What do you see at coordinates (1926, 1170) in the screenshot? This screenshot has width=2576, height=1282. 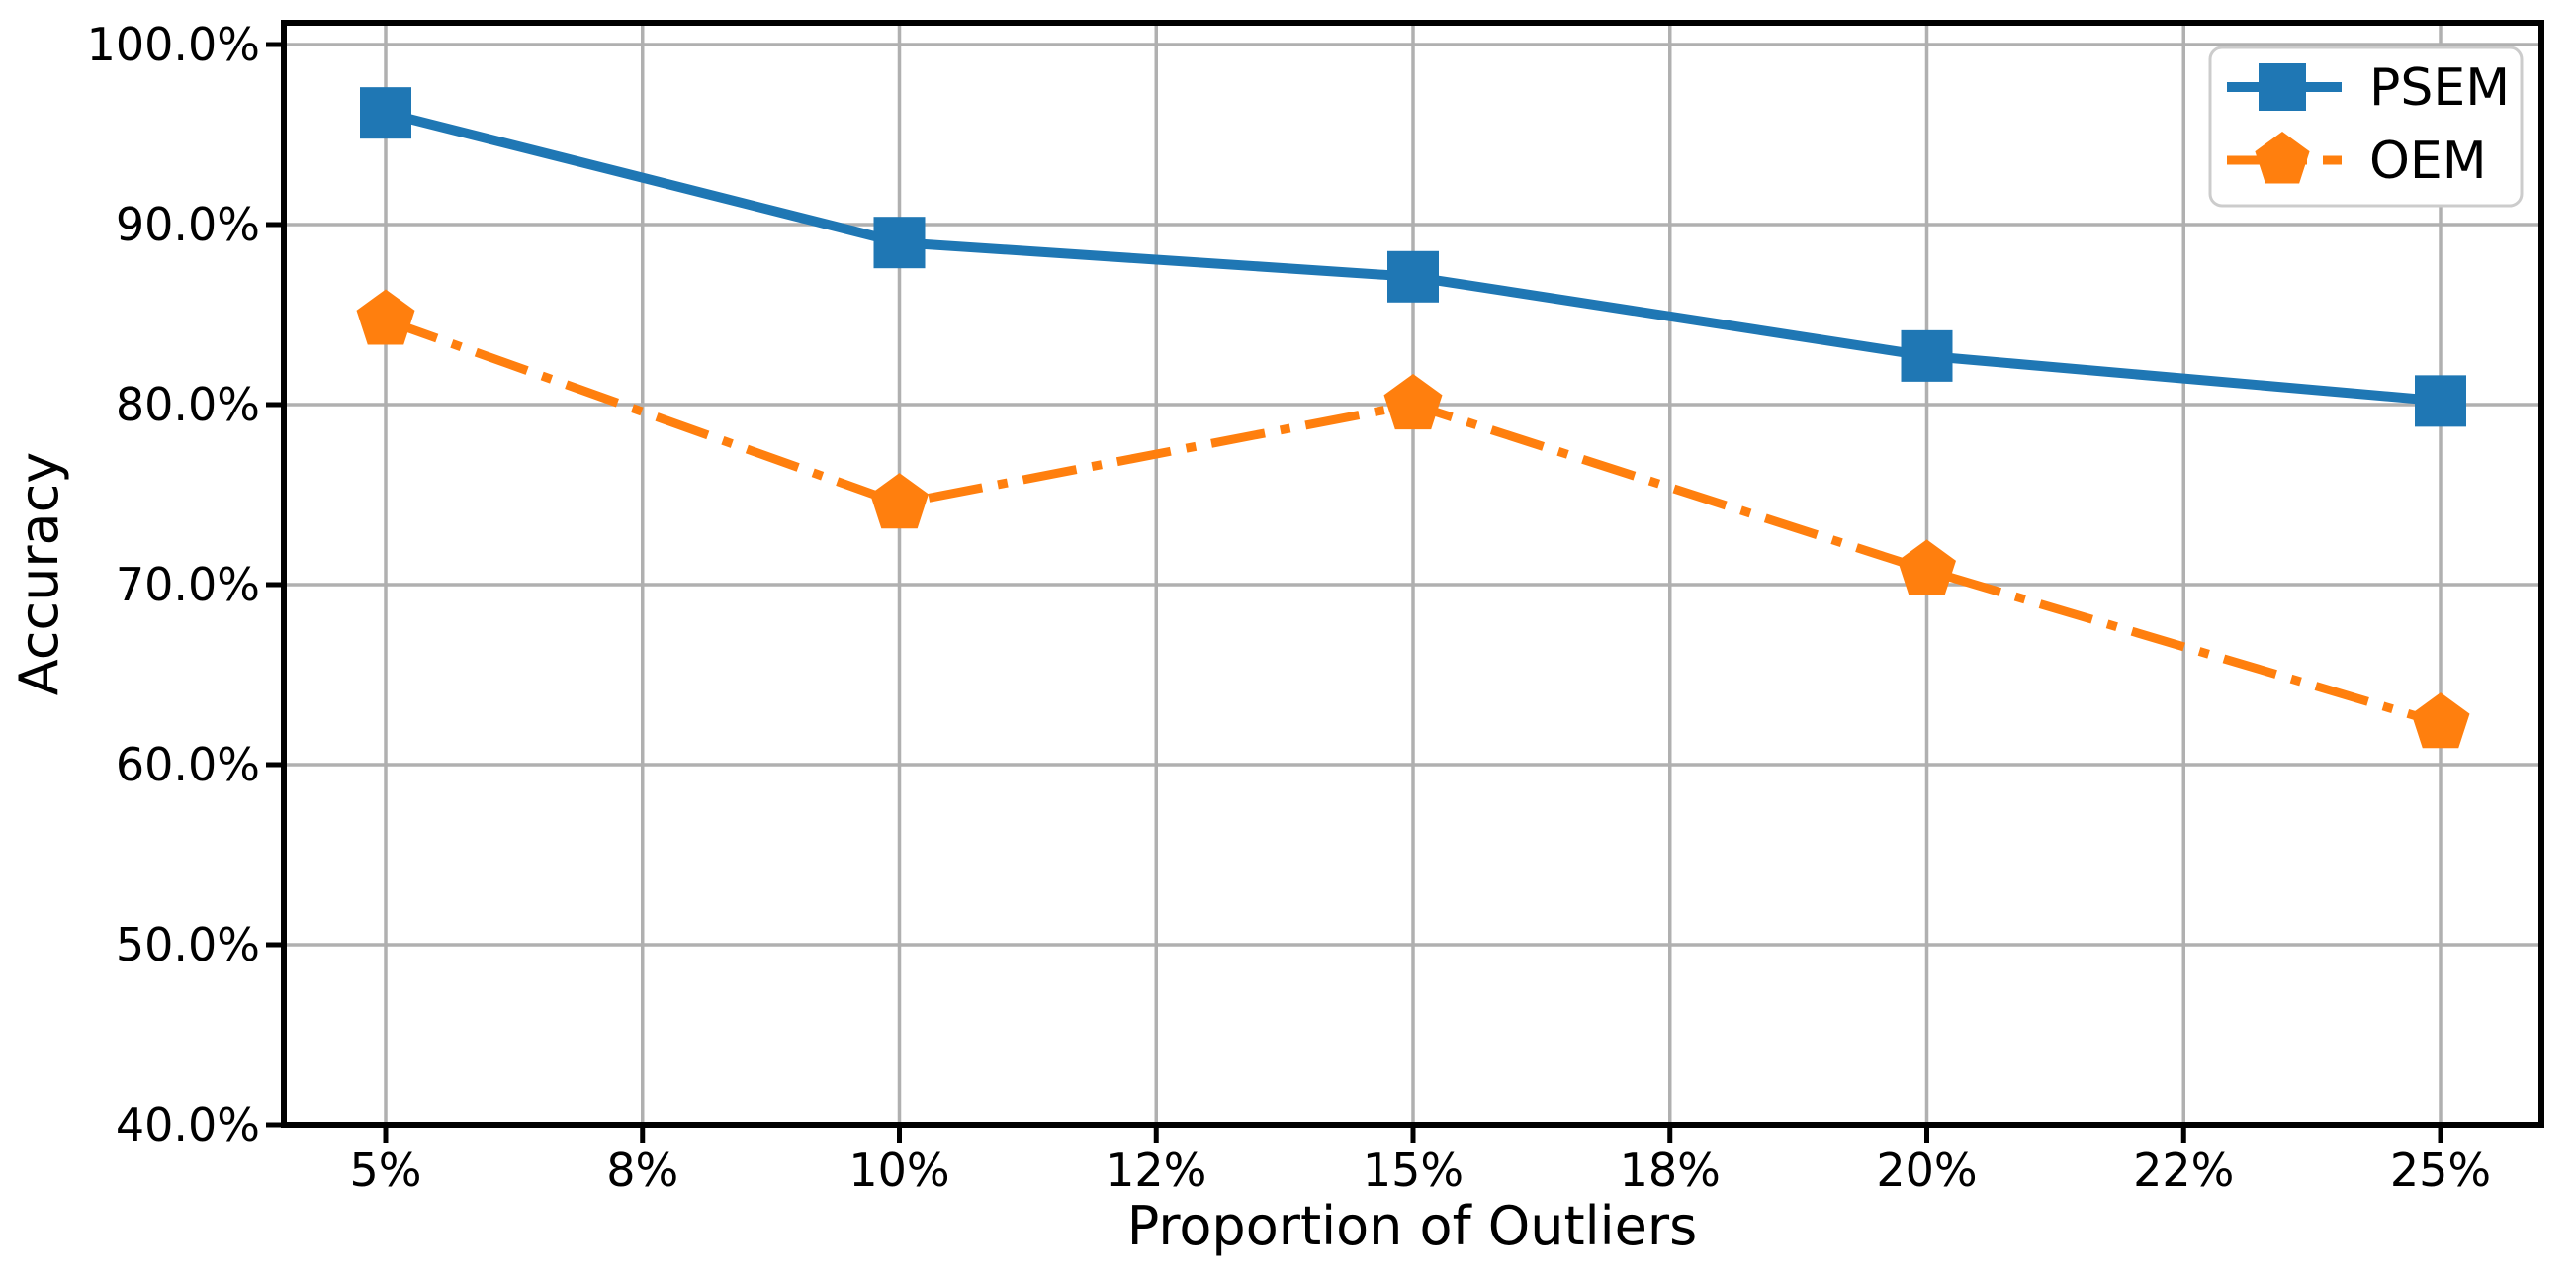 I see `x-tick-label: 20%` at bounding box center [1926, 1170].